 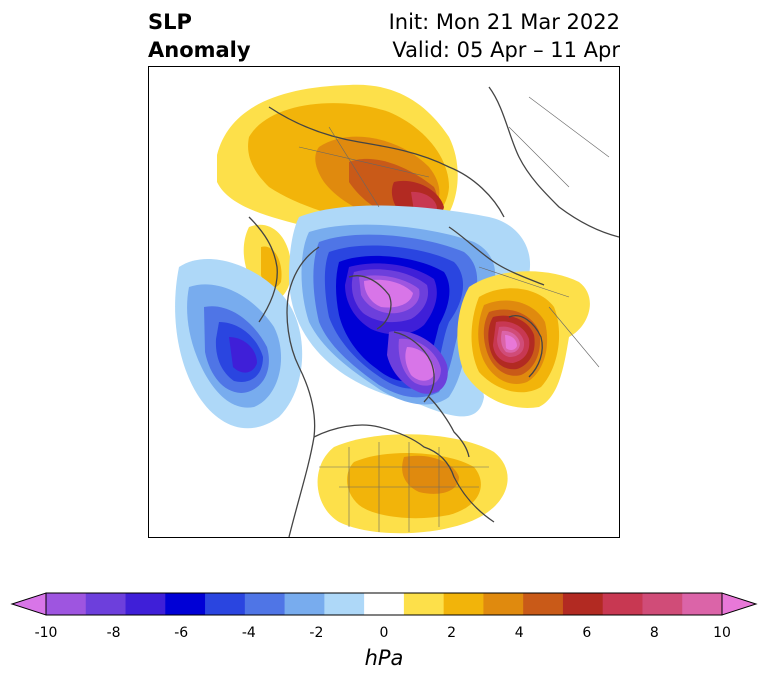 I want to click on anomaly-arctic-low, so click(x=410, y=311).